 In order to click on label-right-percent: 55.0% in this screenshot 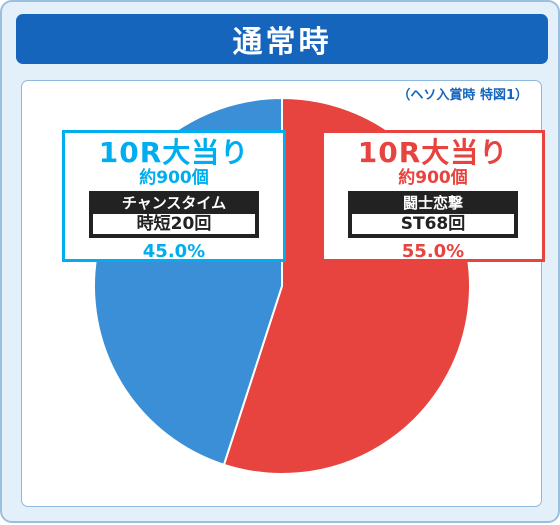, I will do `click(433, 251)`.